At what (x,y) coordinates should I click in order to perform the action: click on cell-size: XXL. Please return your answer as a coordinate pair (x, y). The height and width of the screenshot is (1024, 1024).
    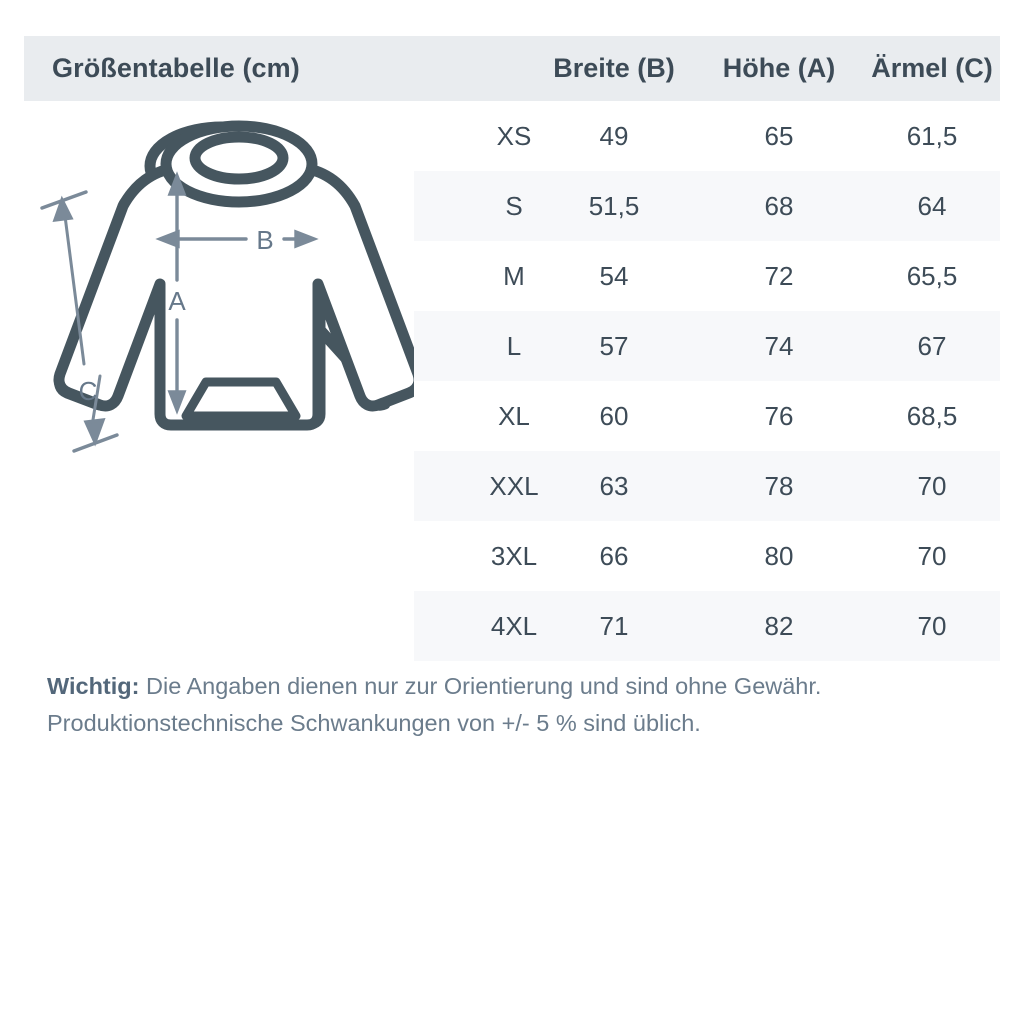
    Looking at the image, I should click on (514, 485).